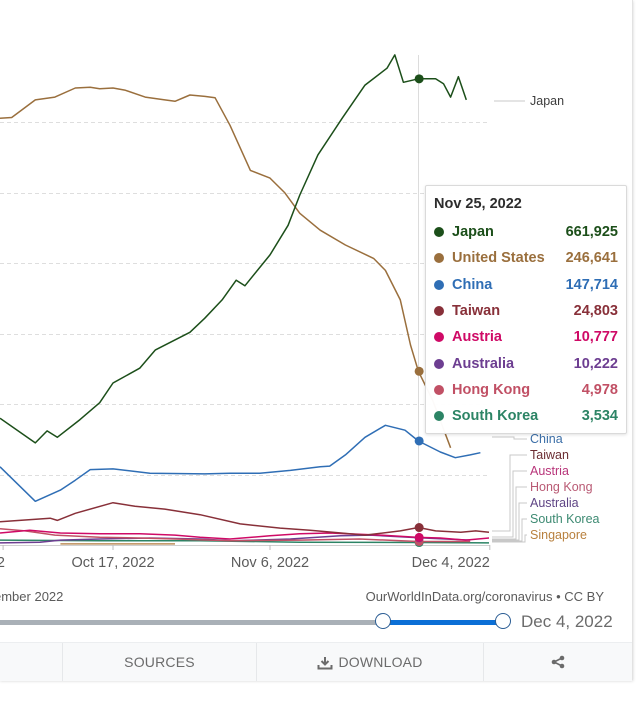 This screenshot has width=642, height=702. I want to click on series-line-taiwan, so click(245, 518).